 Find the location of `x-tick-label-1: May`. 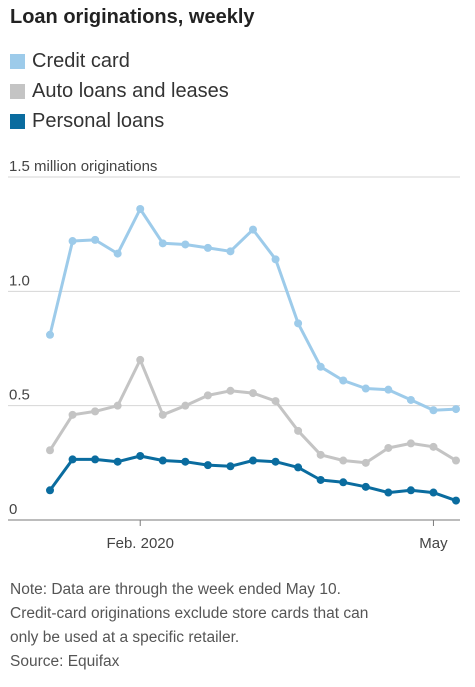

x-tick-label-1: May is located at coordinates (433, 543).